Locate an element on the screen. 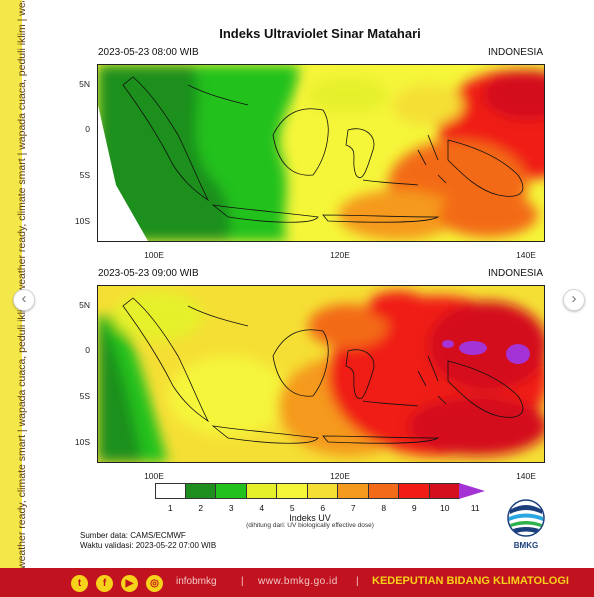  instagram-icon: ◎ is located at coordinates (154, 583).